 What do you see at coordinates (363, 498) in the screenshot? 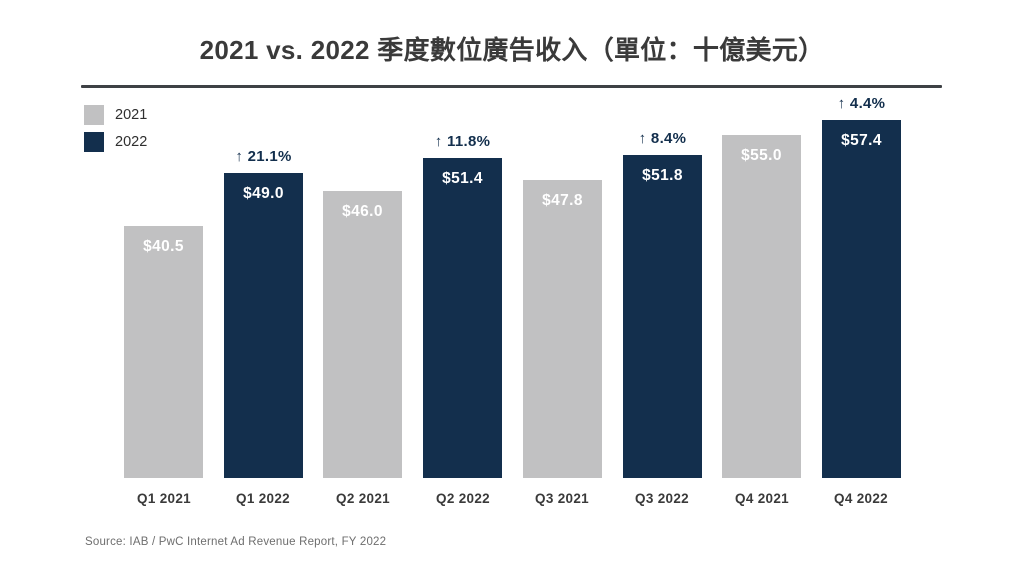
I see `x-axis-label-q2-2021: Q2 2021` at bounding box center [363, 498].